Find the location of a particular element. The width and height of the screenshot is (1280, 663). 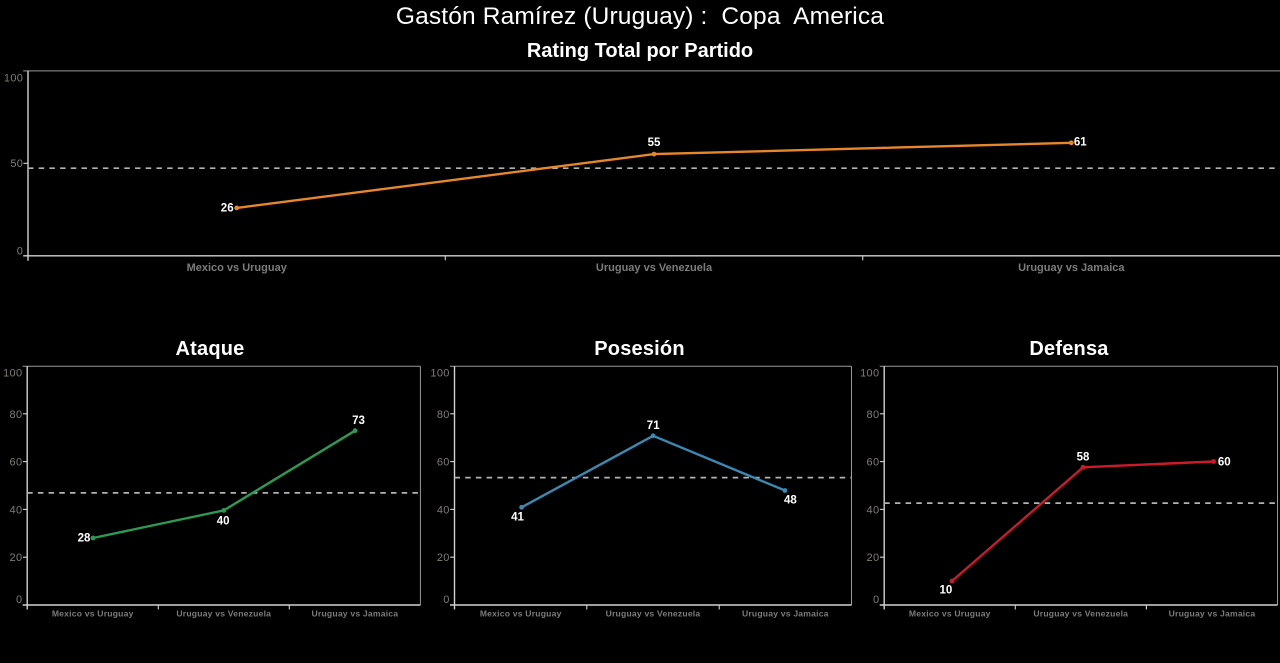

svg-text: 55 is located at coordinates (654, 143).